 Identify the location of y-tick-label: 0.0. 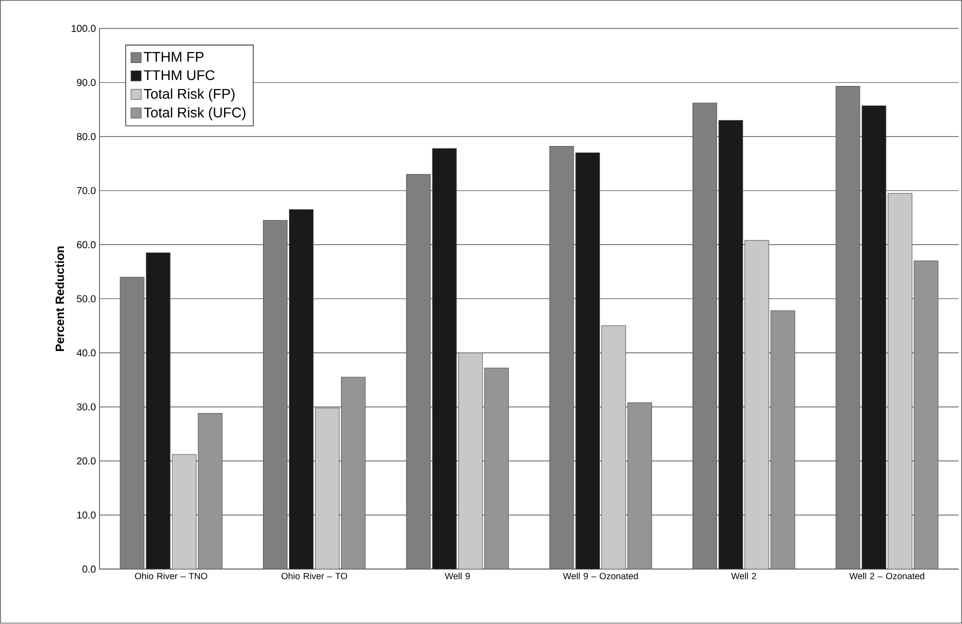
(89, 569).